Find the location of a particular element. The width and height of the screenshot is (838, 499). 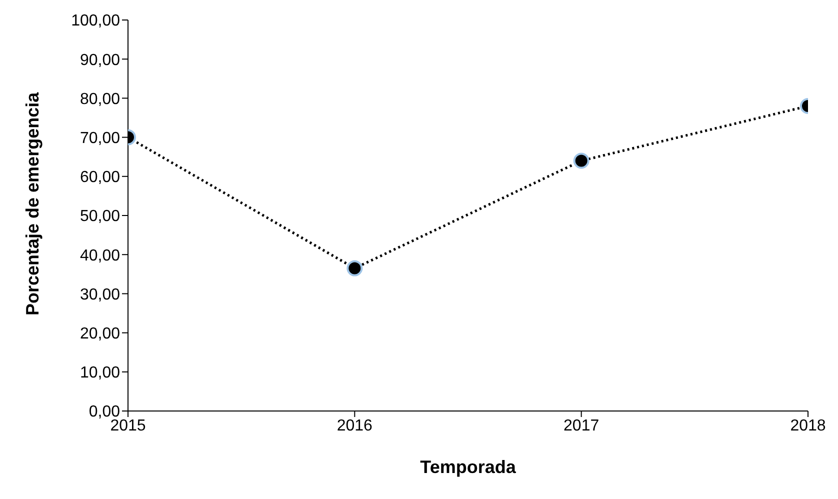

x-tick-label: 2017 is located at coordinates (582, 425).